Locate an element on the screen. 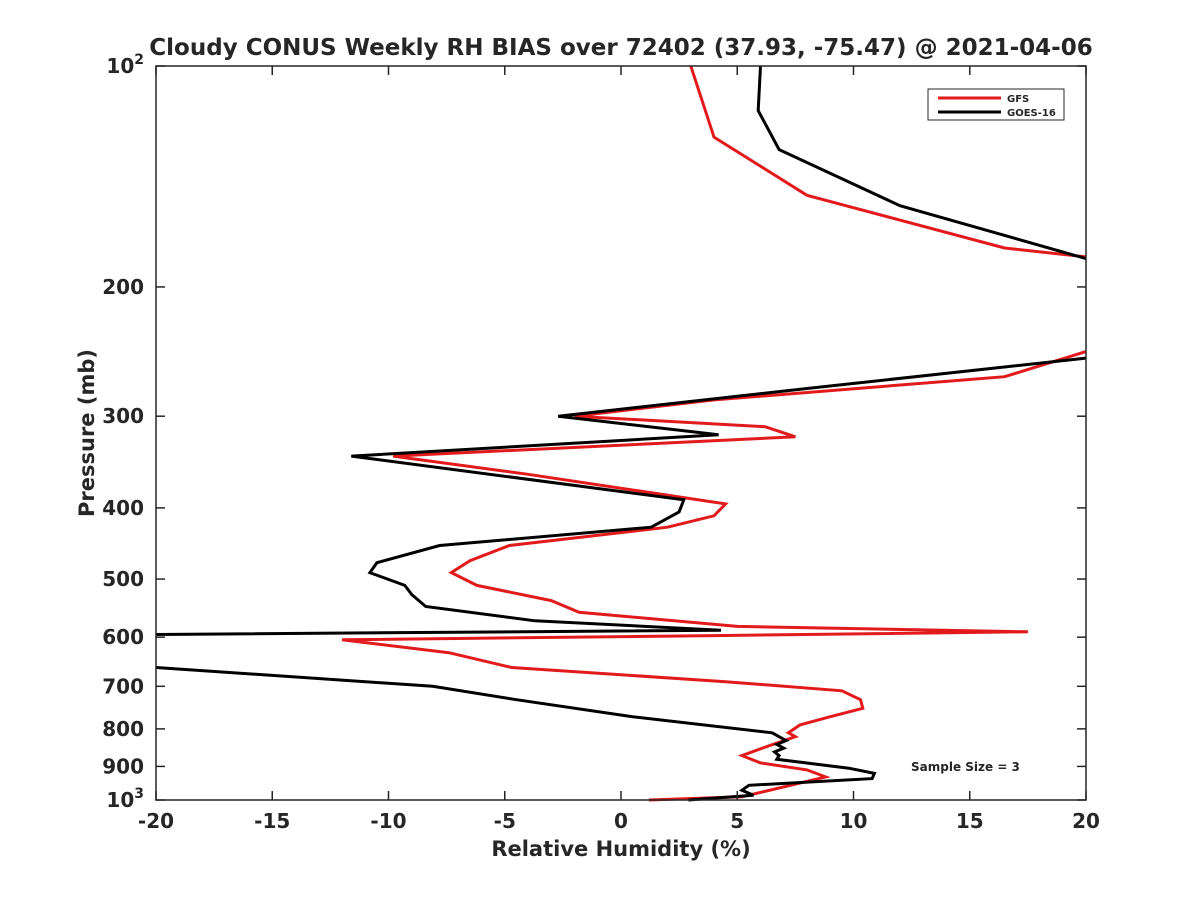 This screenshot has width=1200, height=904. legend-label-gfs: GFS is located at coordinates (1018, 99).